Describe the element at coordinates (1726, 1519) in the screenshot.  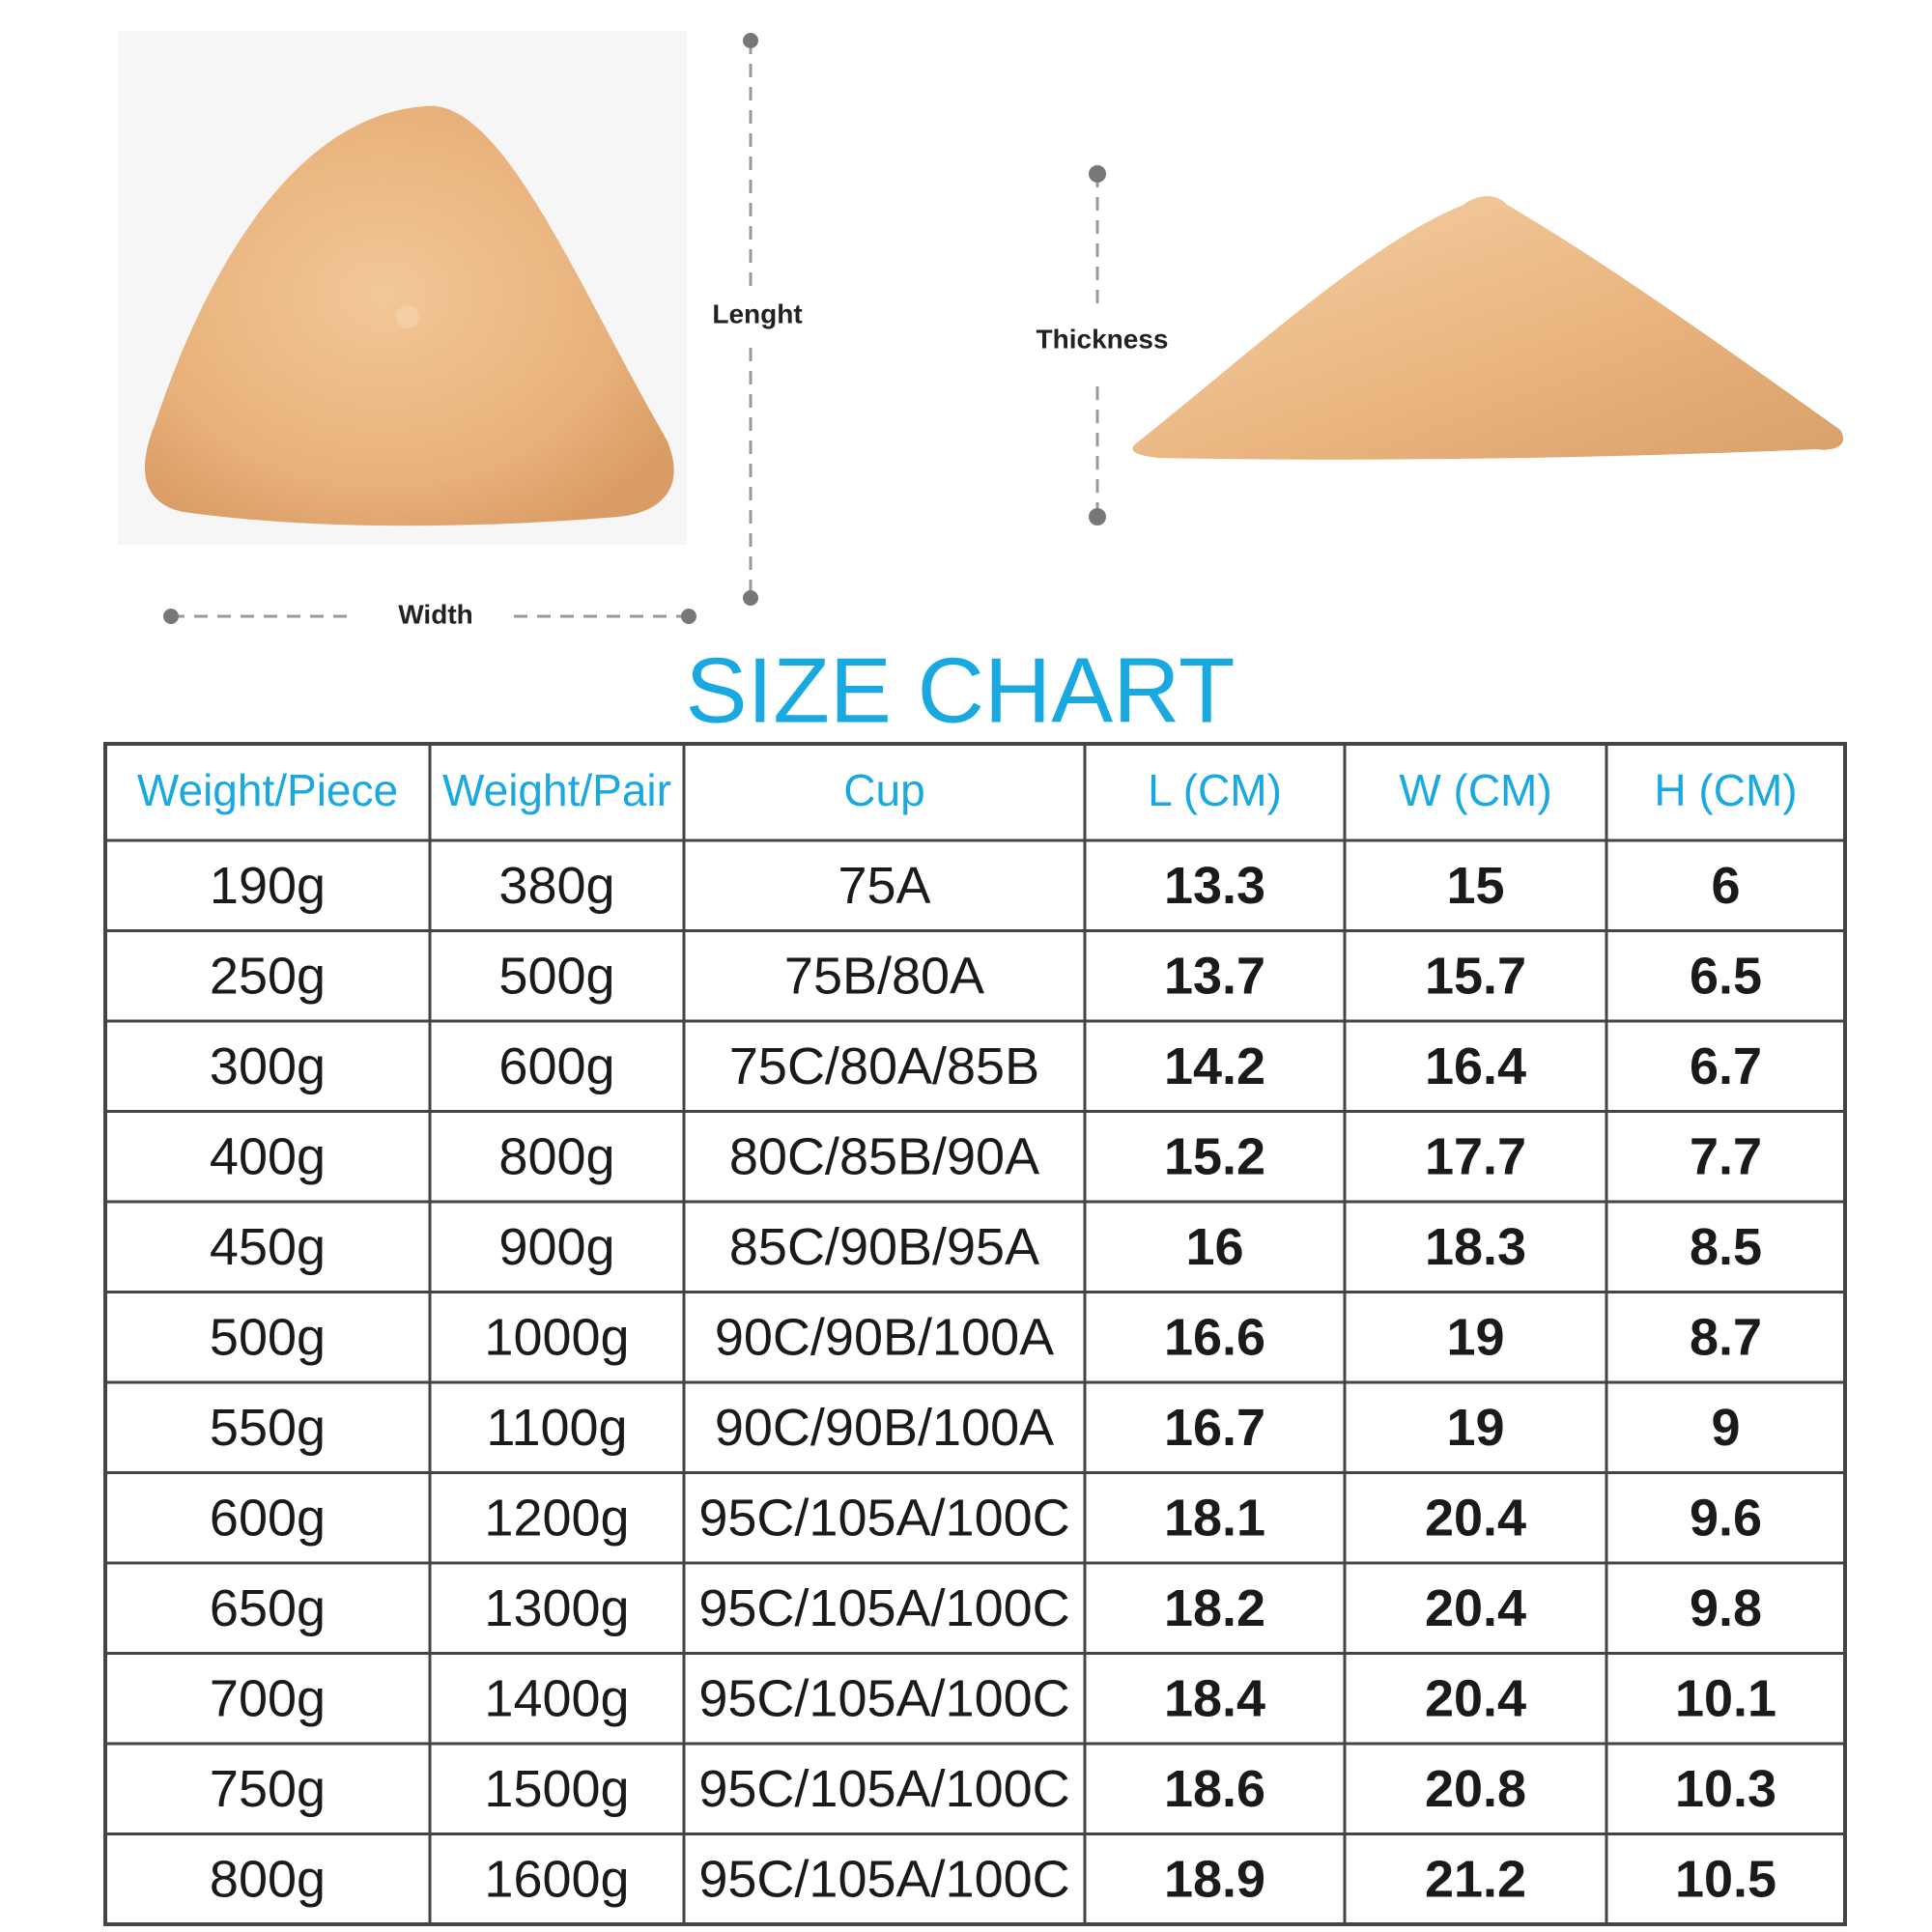
I see `table-cell: 9.6` at that location.